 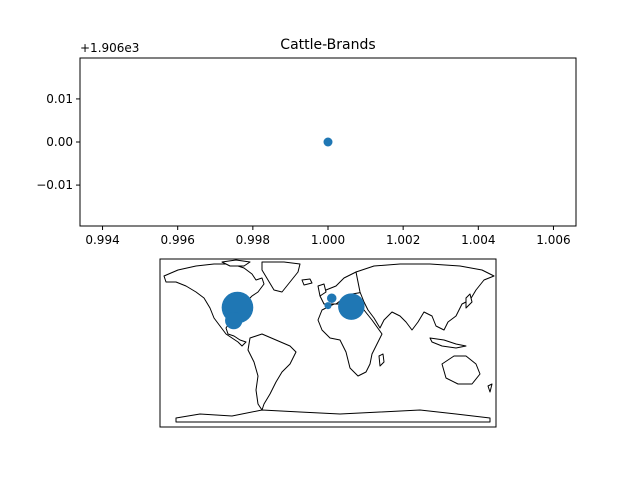 I want to click on x-tick-label: 1.006, so click(x=553, y=240).